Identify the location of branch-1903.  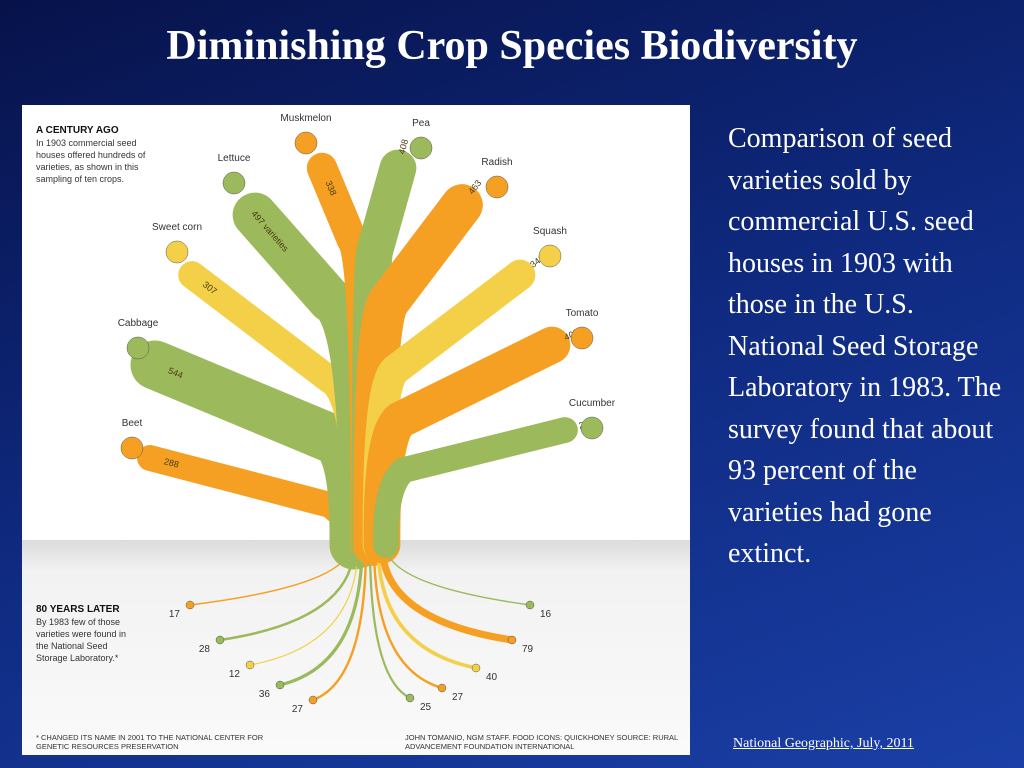
(475, 487).